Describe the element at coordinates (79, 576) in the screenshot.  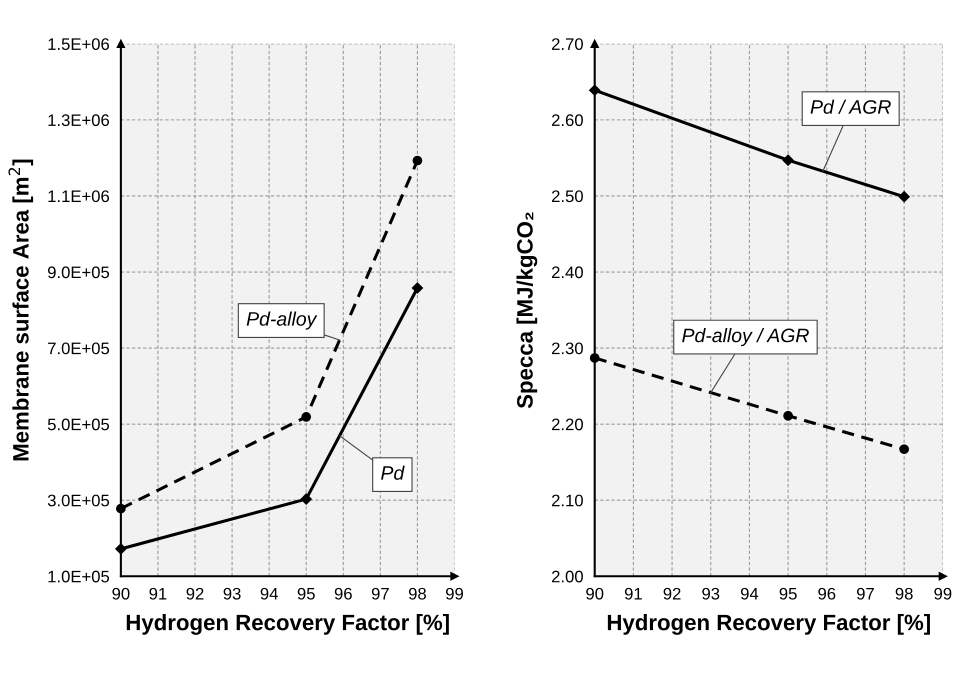
I see `y-tick-label: 1.0E+05` at that location.